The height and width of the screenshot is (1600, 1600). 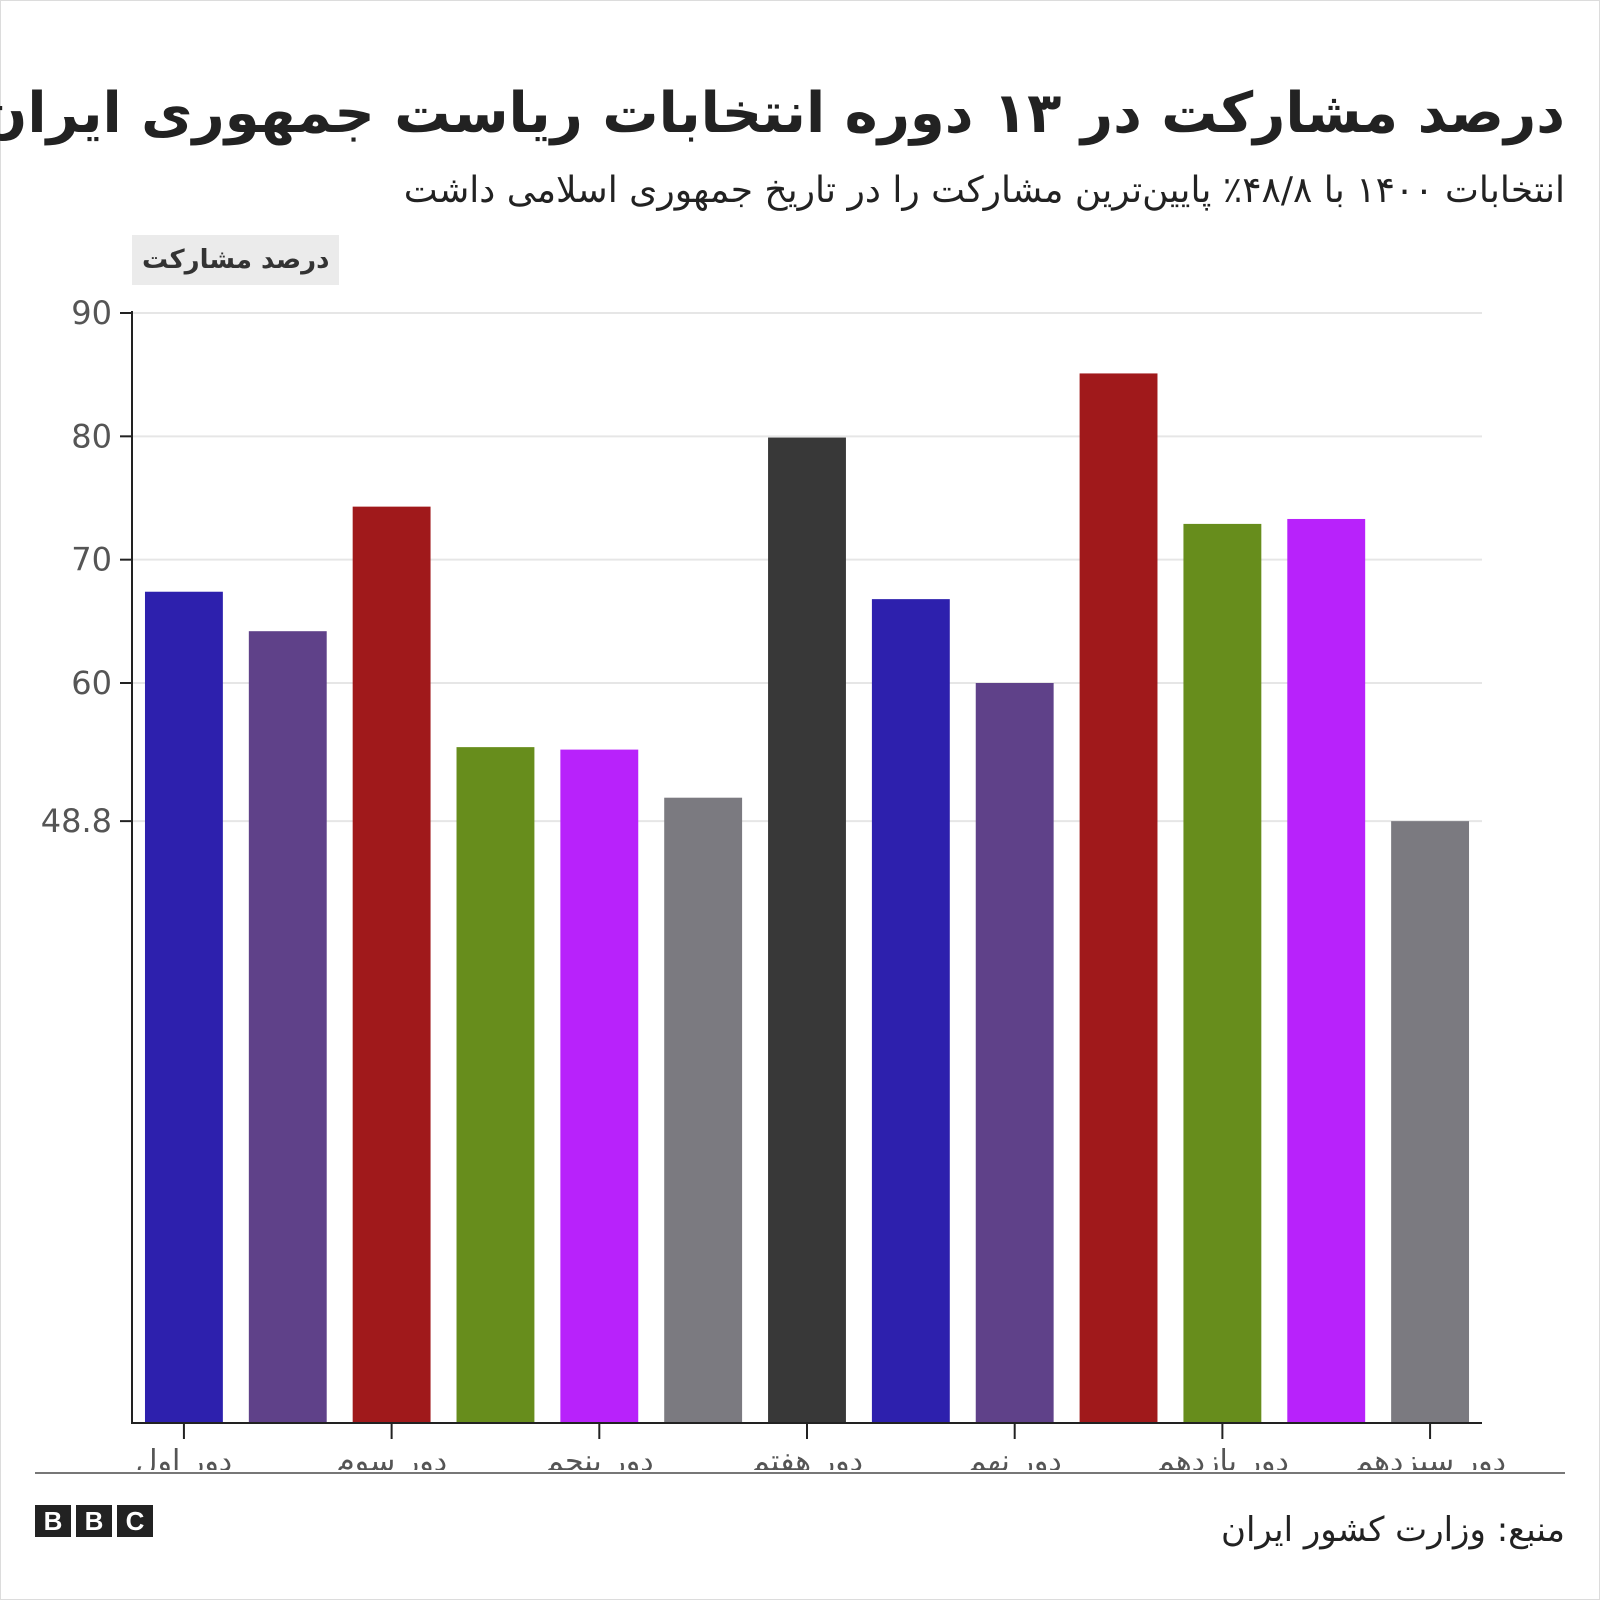 I want to click on y-tick-label: 70, so click(x=91, y=560).